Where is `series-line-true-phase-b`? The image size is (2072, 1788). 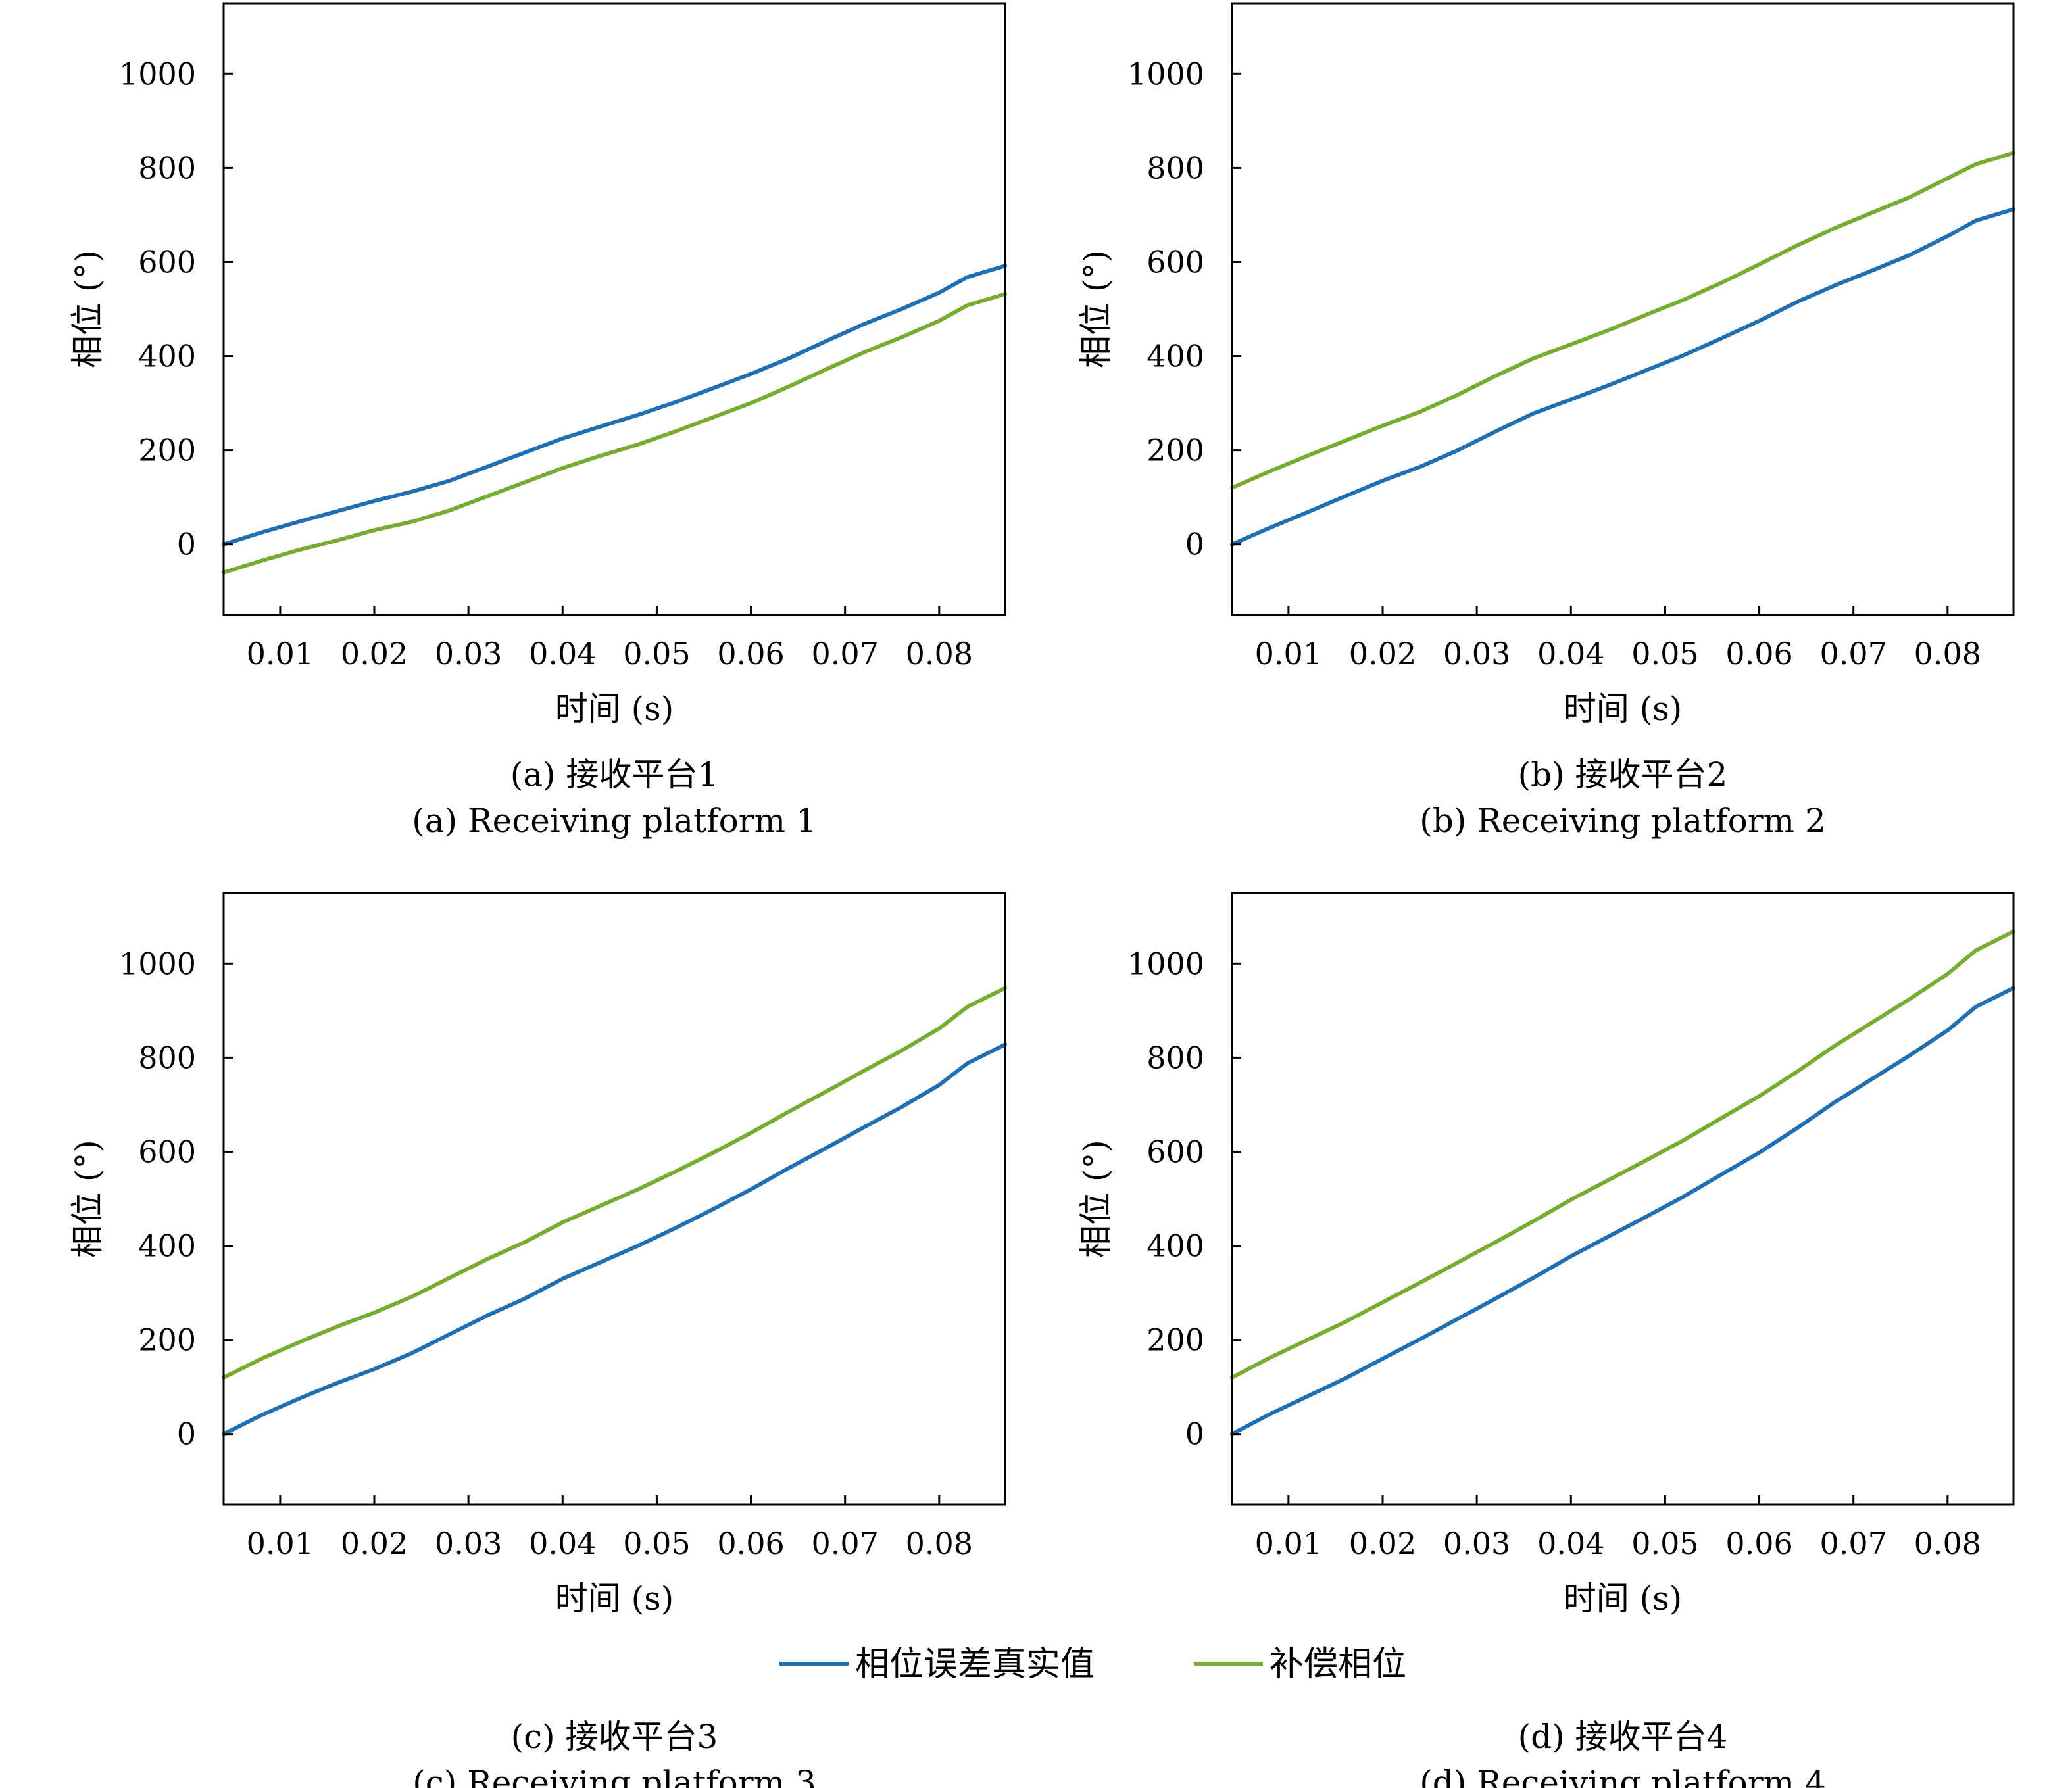
series-line-true-phase-b is located at coordinates (1622, 377).